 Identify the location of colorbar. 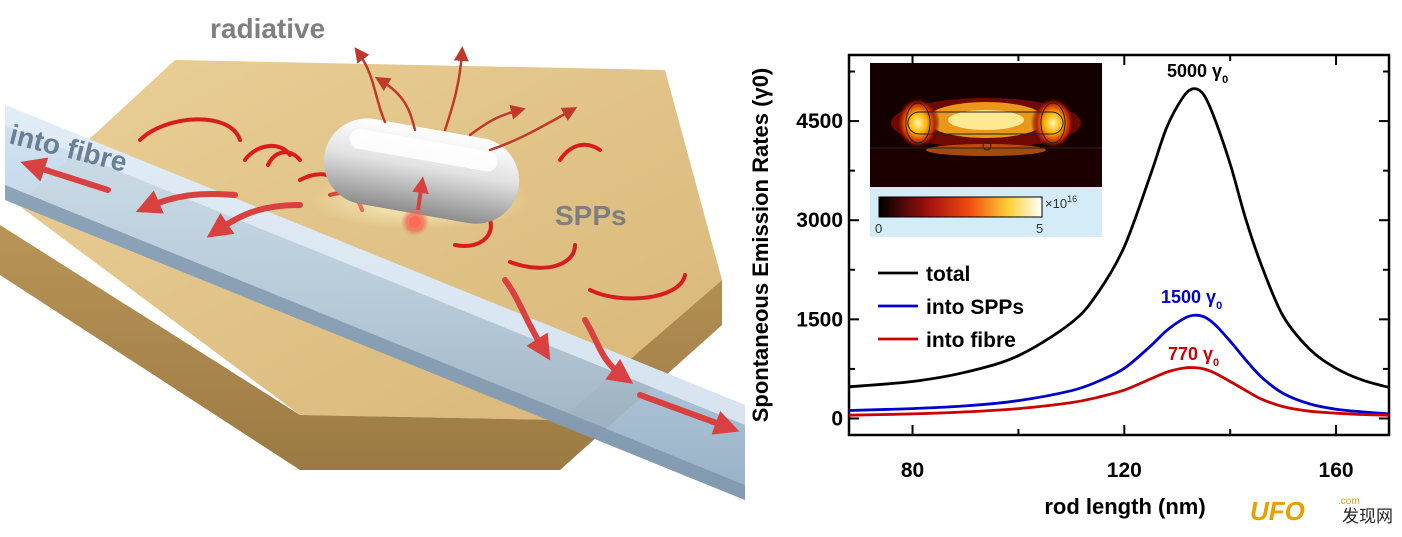
(960, 207).